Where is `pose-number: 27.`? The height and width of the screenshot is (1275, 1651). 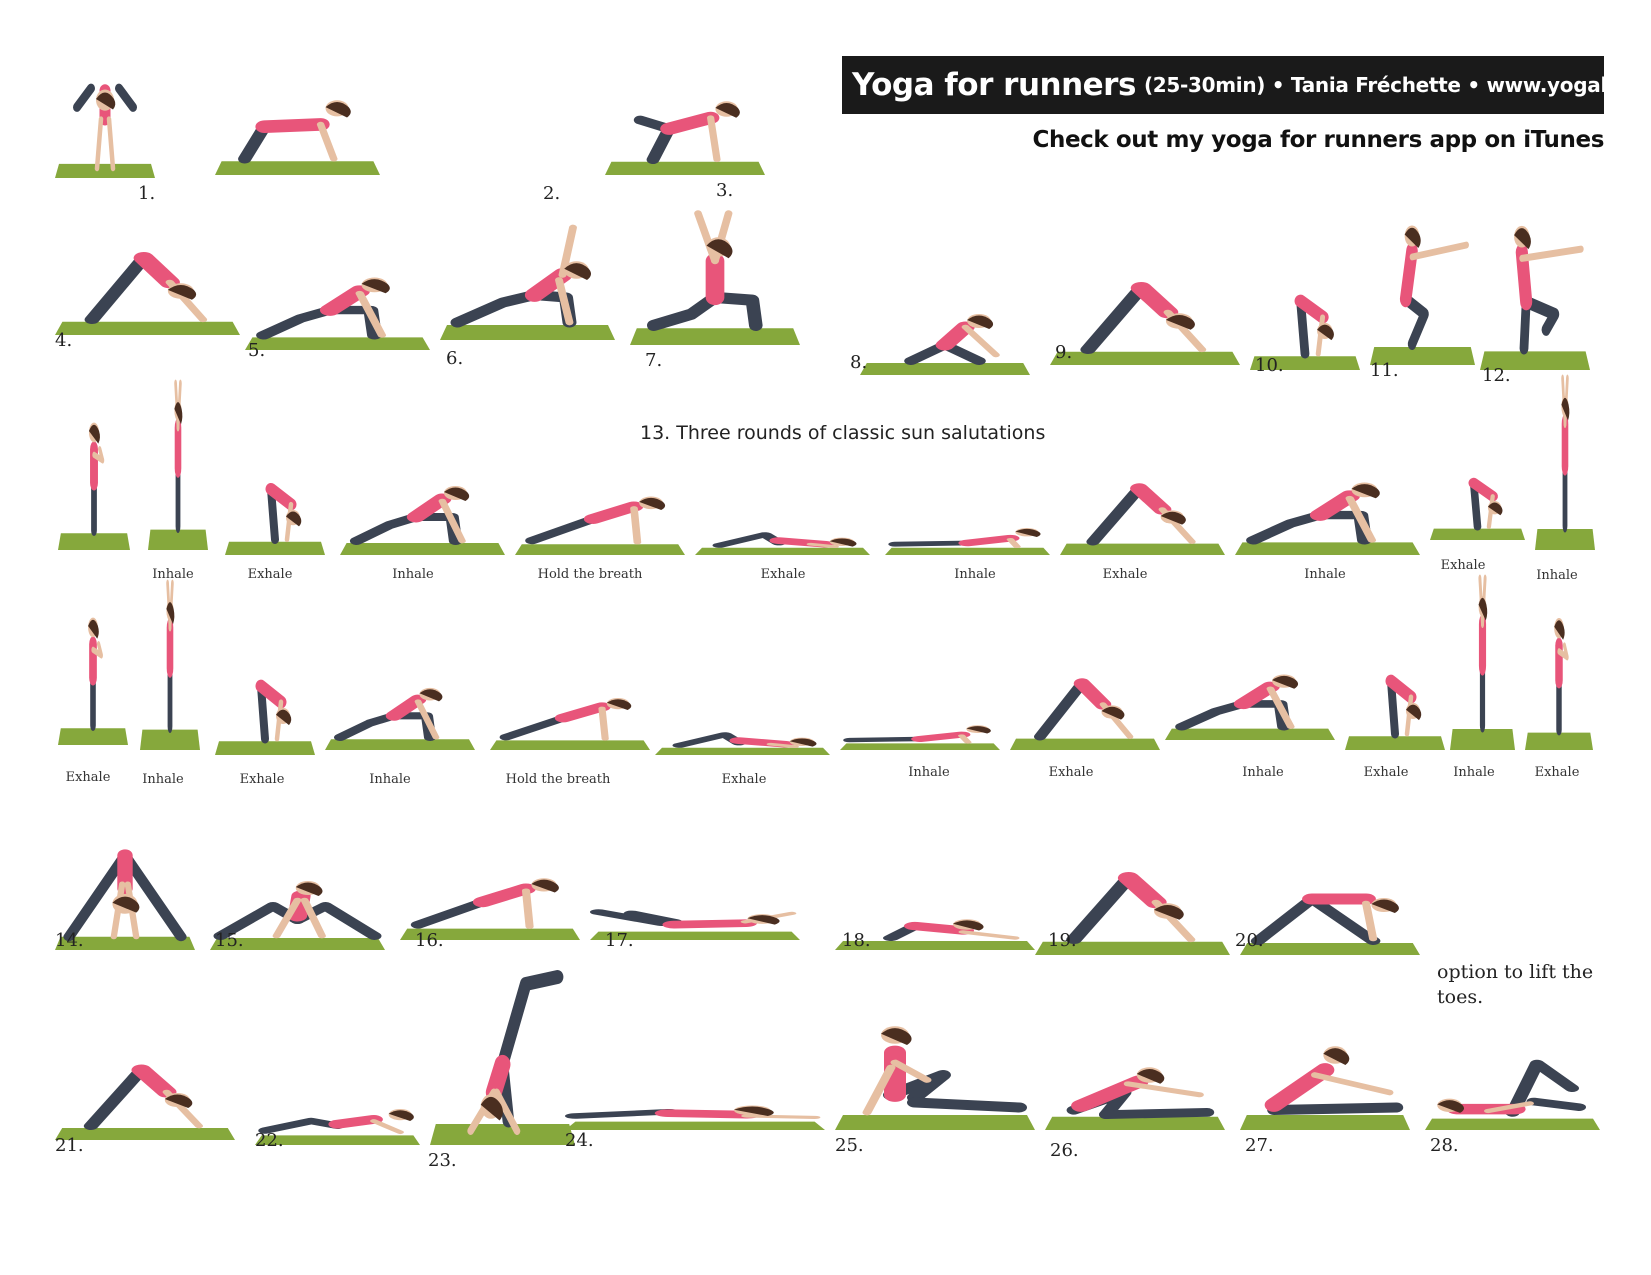
pose-number: 27. is located at coordinates (1259, 1145).